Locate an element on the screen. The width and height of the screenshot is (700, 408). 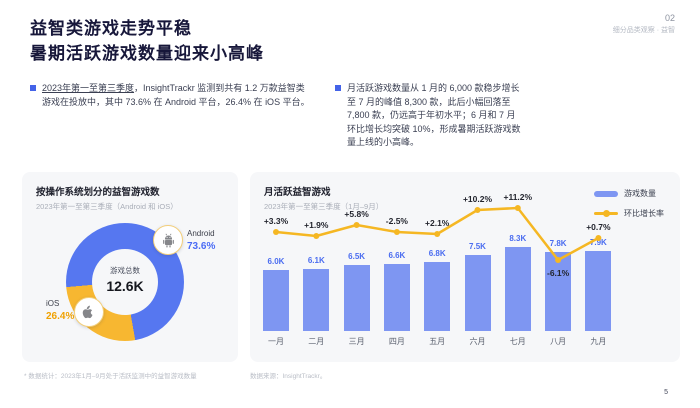
ios-badge is located at coordinates (89, 312).